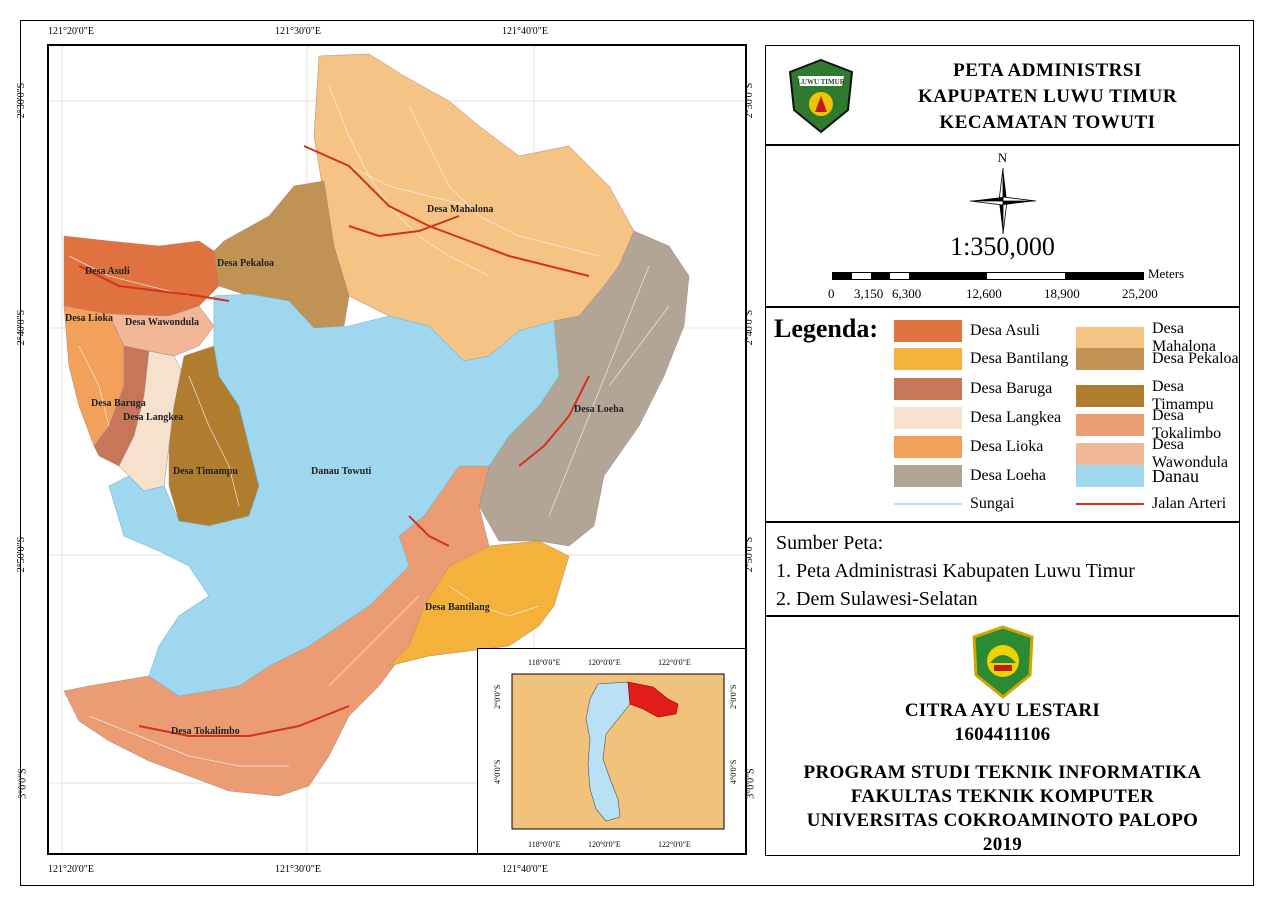 Image resolution: width=1280 pixels, height=904 pixels. Describe the element at coordinates (604, 844) in the screenshot. I see `inset-bottom-coord-2: 120°0'0"E` at that location.